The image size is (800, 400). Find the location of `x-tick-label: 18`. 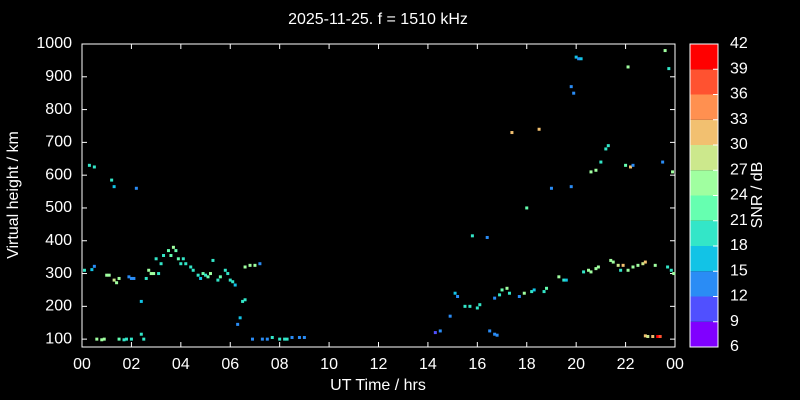

x-tick-label: 18 is located at coordinates (527, 364).